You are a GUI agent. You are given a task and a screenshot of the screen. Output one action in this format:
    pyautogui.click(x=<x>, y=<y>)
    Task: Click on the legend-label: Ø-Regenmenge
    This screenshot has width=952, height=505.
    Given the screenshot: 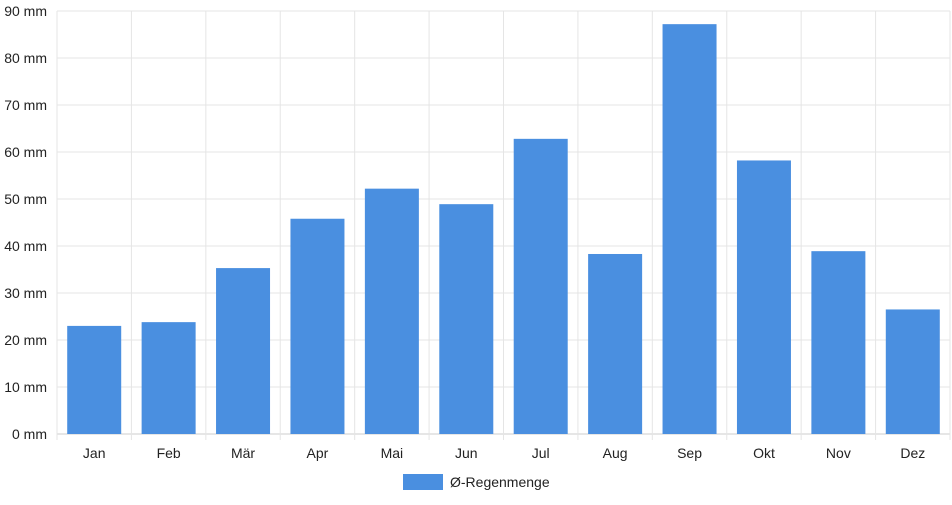 What is the action you would take?
    pyautogui.click(x=500, y=482)
    